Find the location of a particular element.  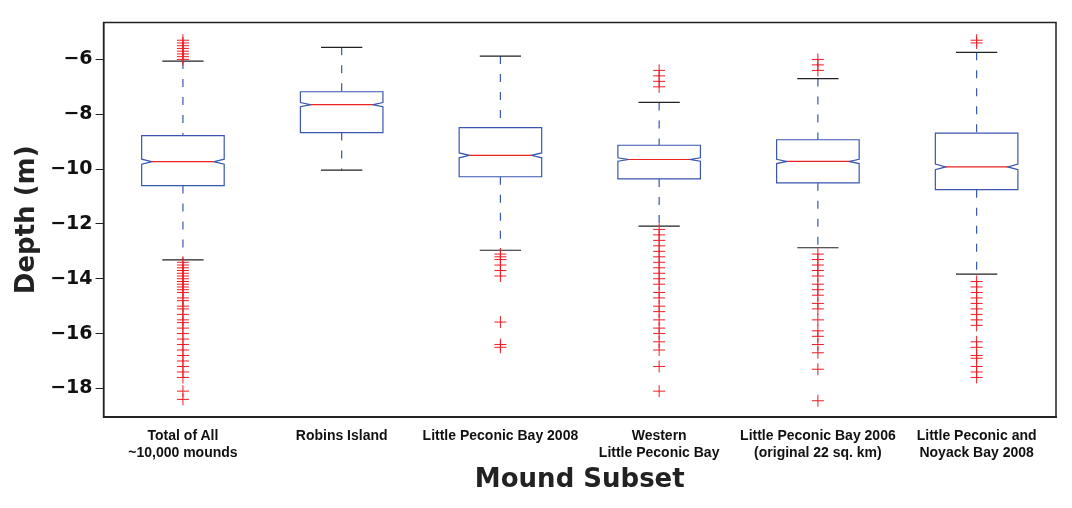

y-axis-title: Depth (m) is located at coordinates (25, 220).